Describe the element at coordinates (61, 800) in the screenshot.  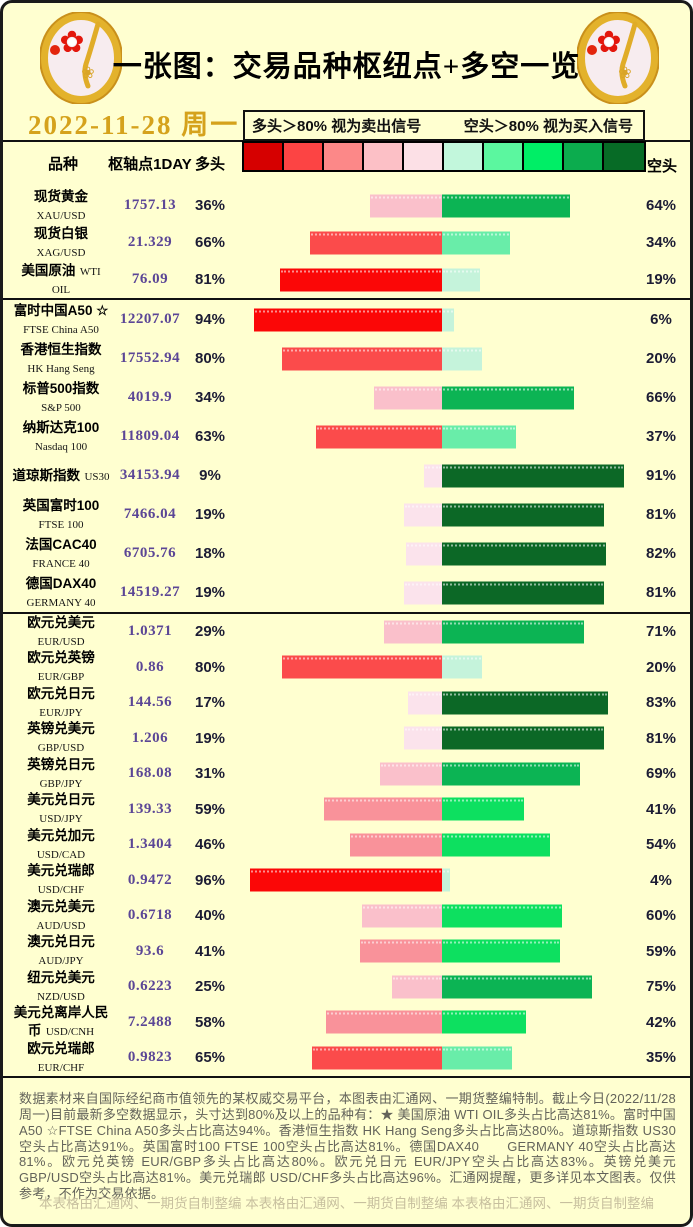
I see `instrument-name-cn: 美元兑日元` at that location.